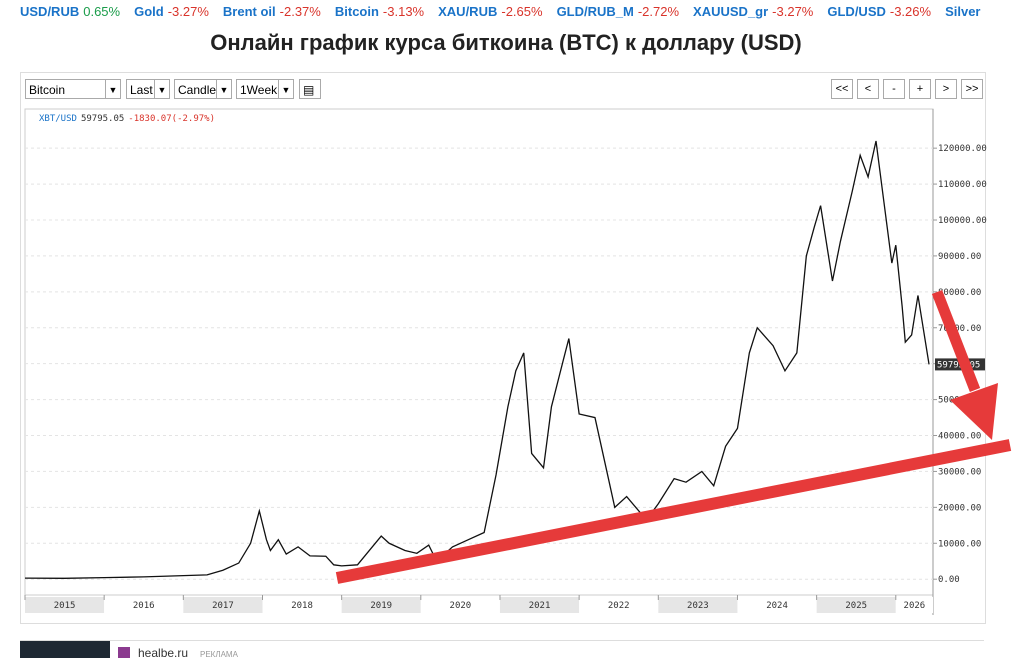 The height and width of the screenshot is (660, 1012). Describe the element at coordinates (50, 11) in the screenshot. I see `ticker-name: USD/RUB` at that location.